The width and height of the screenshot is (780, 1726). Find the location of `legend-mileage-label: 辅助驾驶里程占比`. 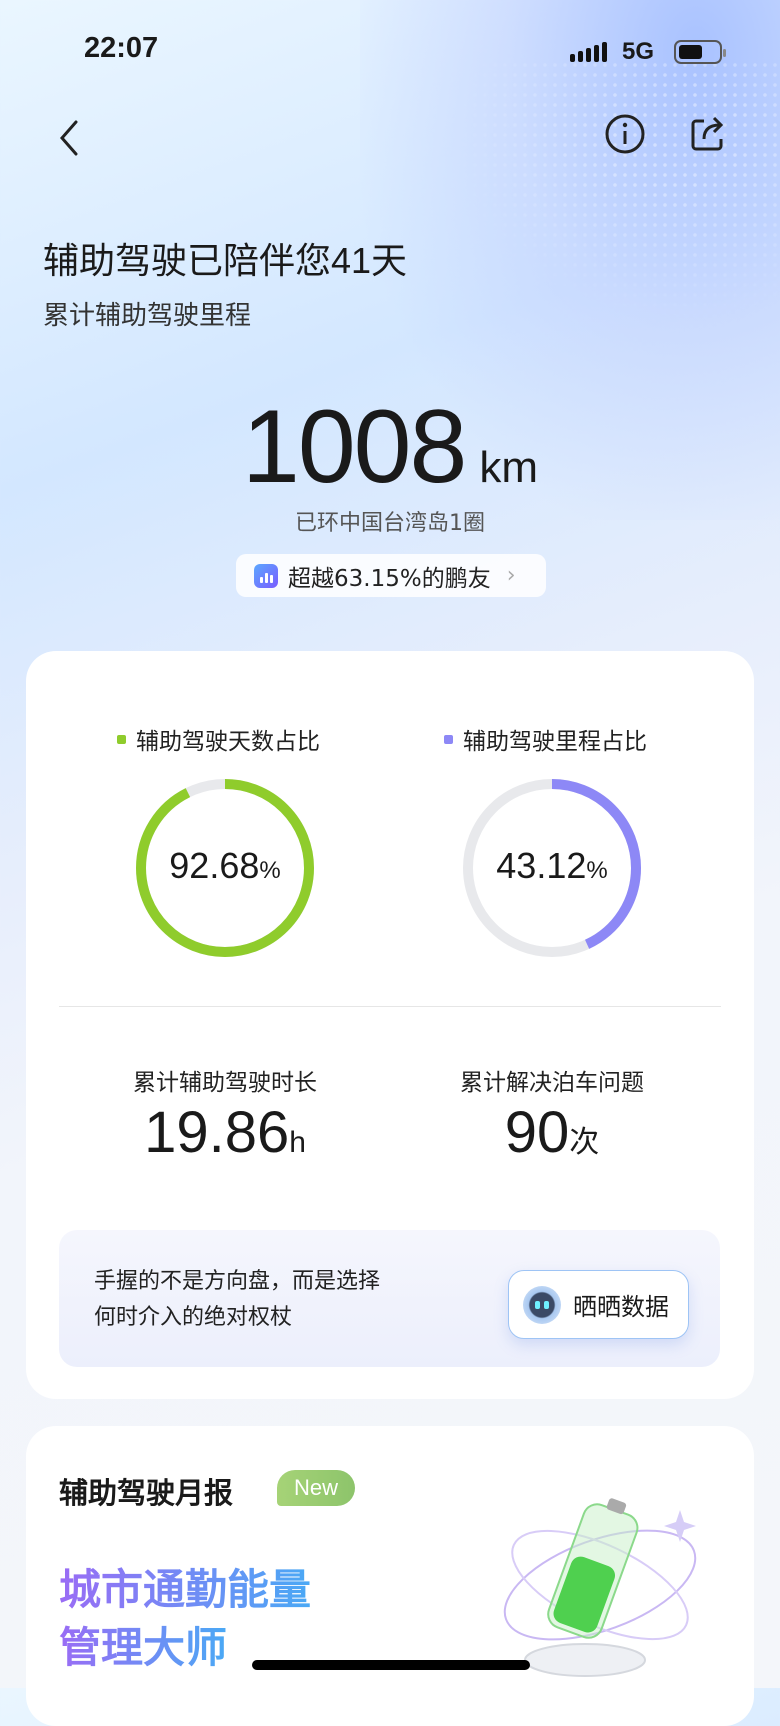

legend-mileage-label: 辅助驾驶里程占比 is located at coordinates (555, 742).